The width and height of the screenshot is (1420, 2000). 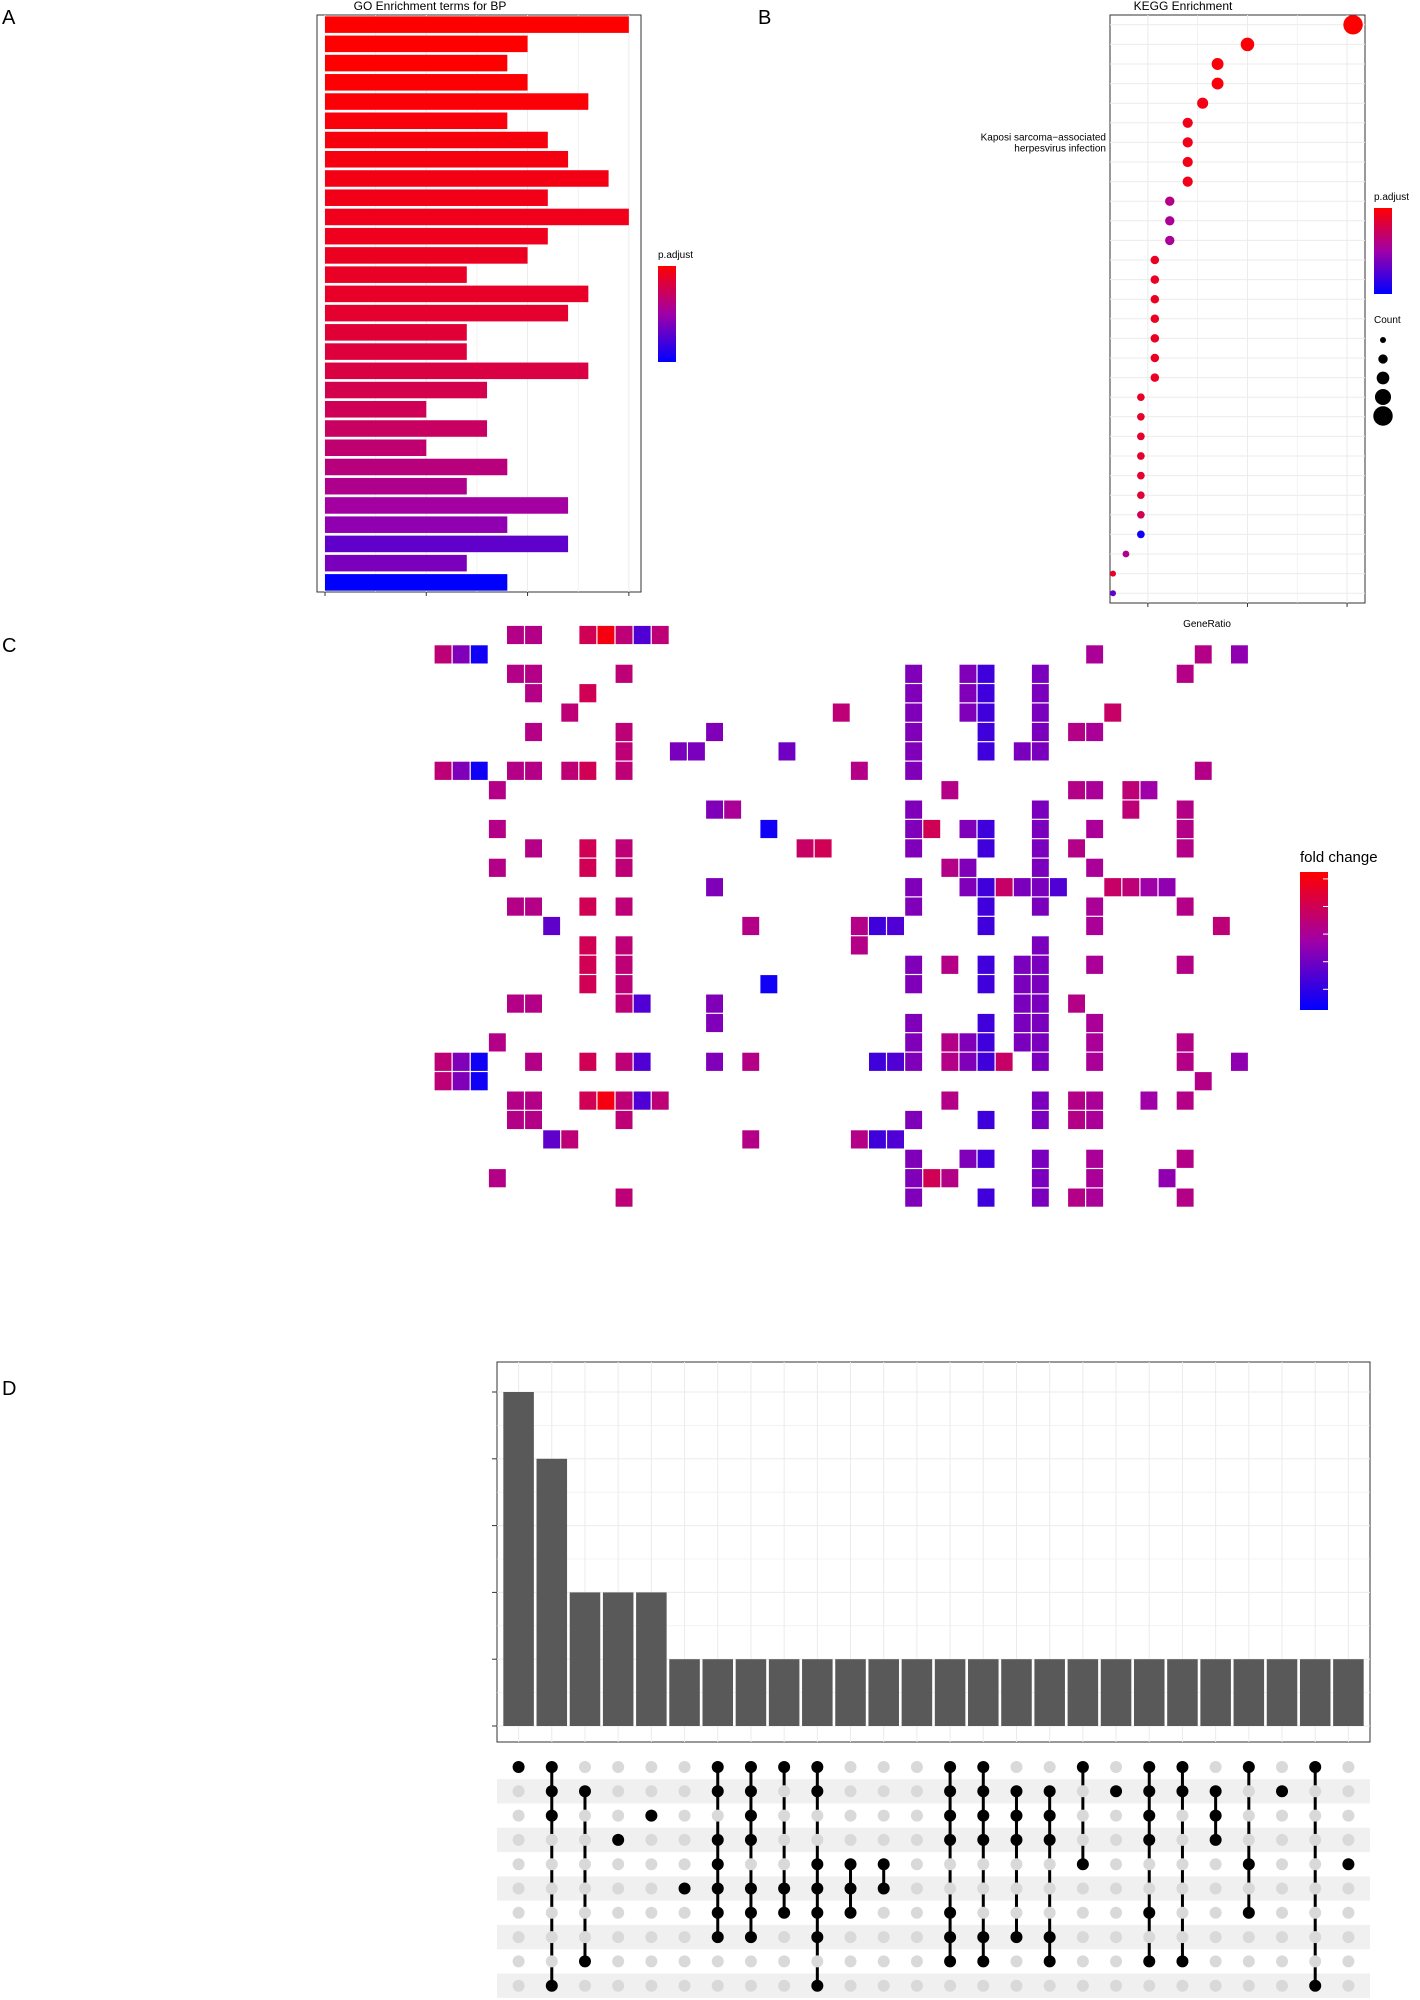 I want to click on kegg-size-legend-title: Count, so click(x=1387, y=320).